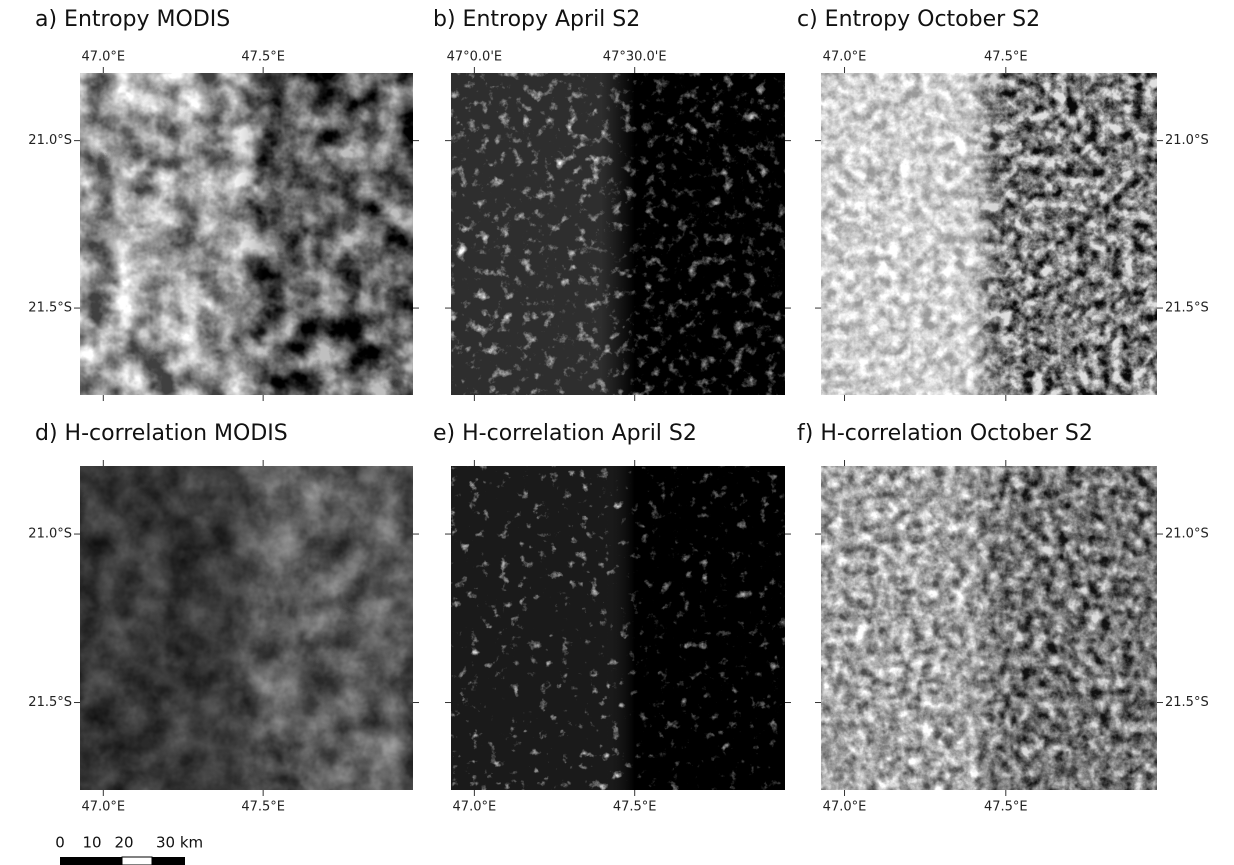 The width and height of the screenshot is (1234, 865). Describe the element at coordinates (475, 57) in the screenshot. I see `lon-label: 47°0.0'E` at that location.